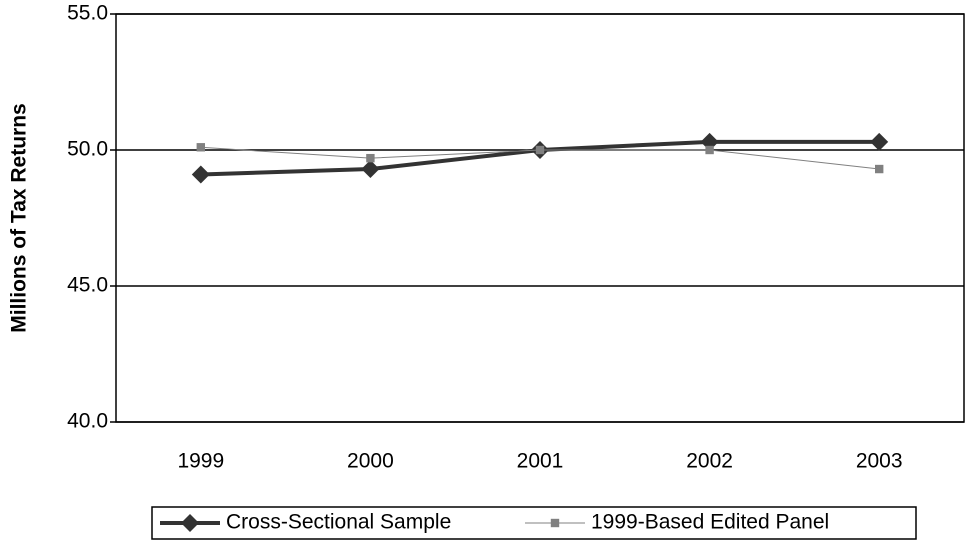  What do you see at coordinates (370, 461) in the screenshot?
I see `x-tick-label: 2000` at bounding box center [370, 461].